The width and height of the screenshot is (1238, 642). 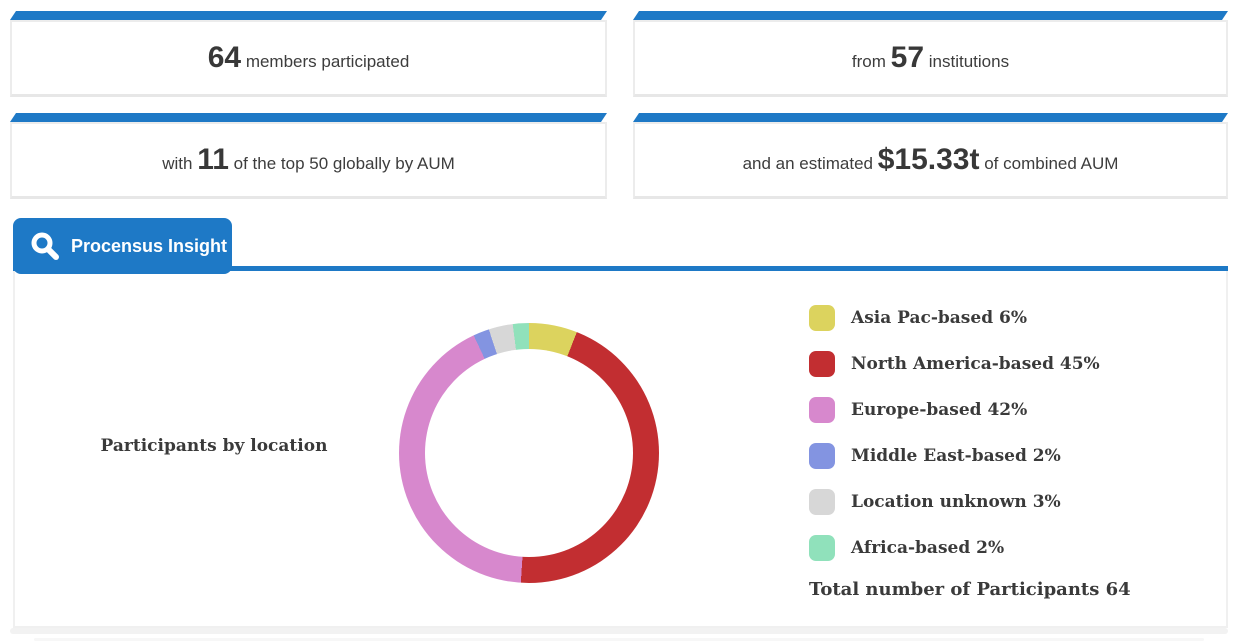 What do you see at coordinates (224, 57) in the screenshot?
I see `stat-value: 64` at bounding box center [224, 57].